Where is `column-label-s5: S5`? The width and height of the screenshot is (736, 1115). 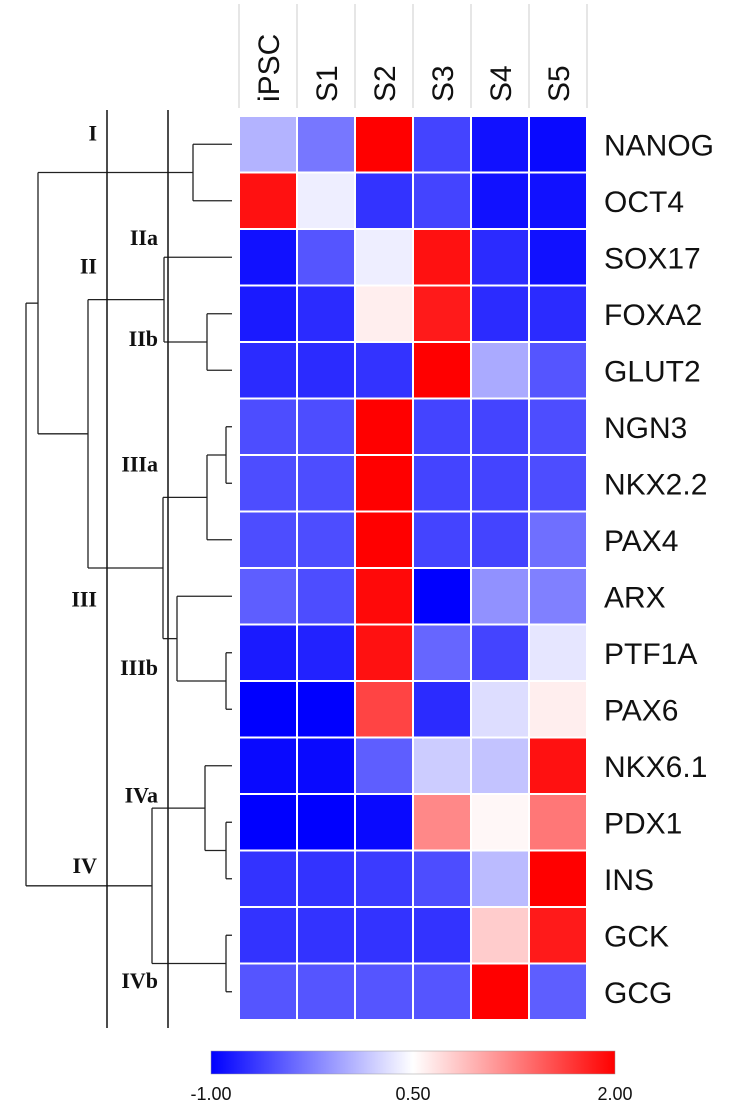
column-label-s5: S5 is located at coordinates (559, 83).